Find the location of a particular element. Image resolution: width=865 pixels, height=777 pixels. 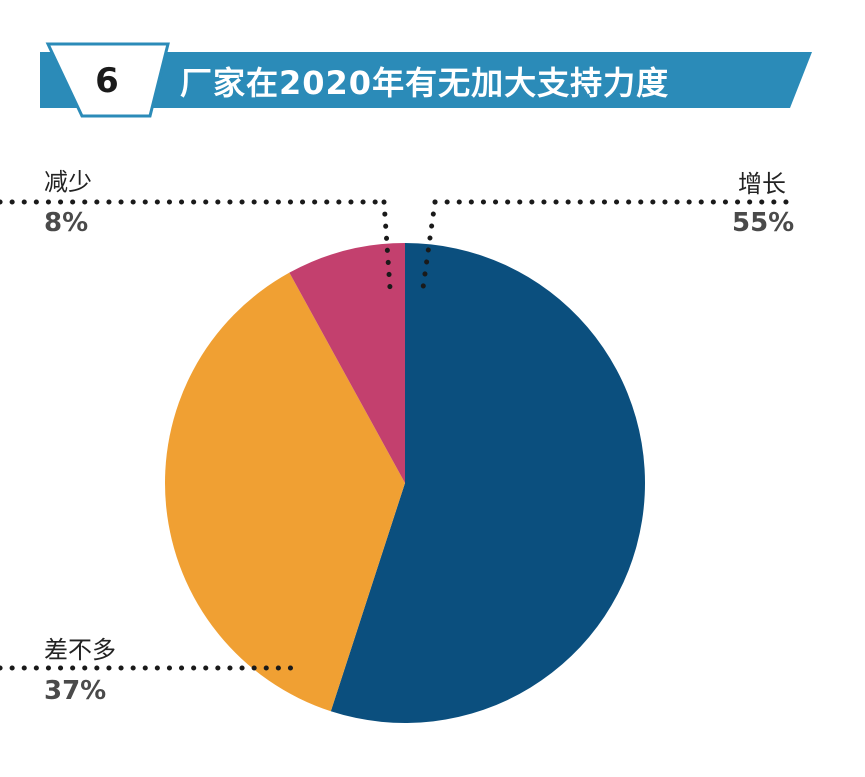

section-number: 6 is located at coordinates (107, 81).